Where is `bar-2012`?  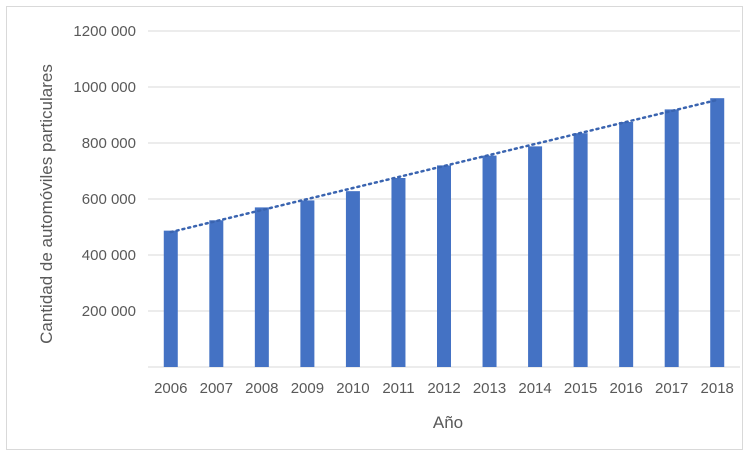 bar-2012 is located at coordinates (444, 266).